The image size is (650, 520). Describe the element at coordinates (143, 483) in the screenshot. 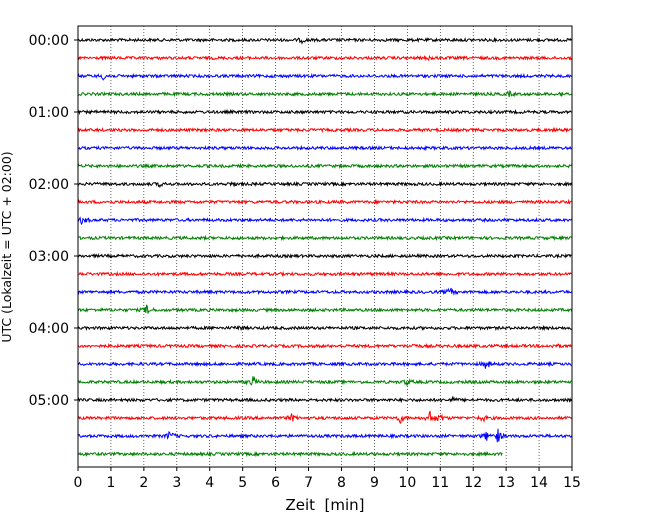

I see `x-tick-label-2: 2` at that location.